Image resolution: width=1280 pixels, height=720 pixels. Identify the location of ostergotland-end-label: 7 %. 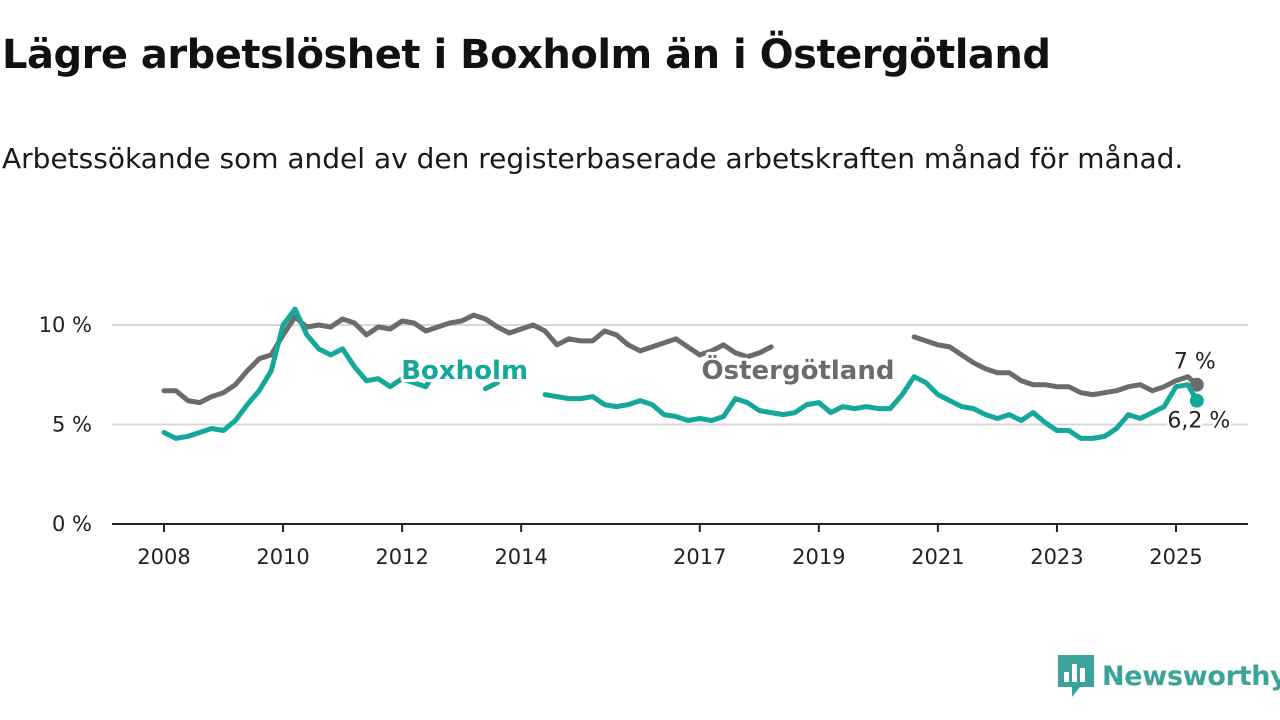
(1195, 362).